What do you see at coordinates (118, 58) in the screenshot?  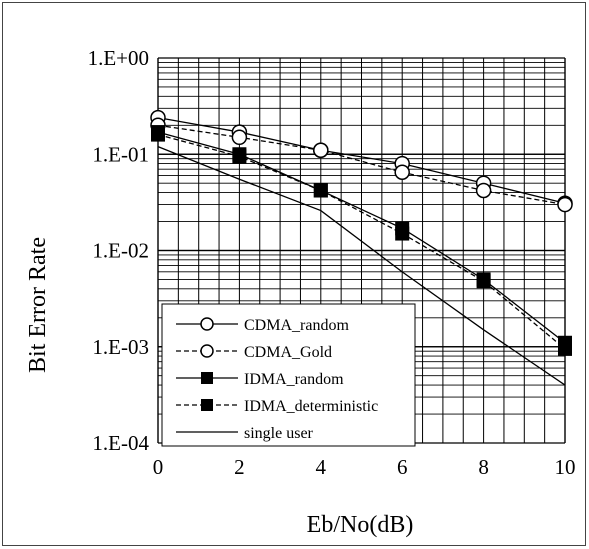 I see `y-tick-label: 1.E+00` at bounding box center [118, 58].